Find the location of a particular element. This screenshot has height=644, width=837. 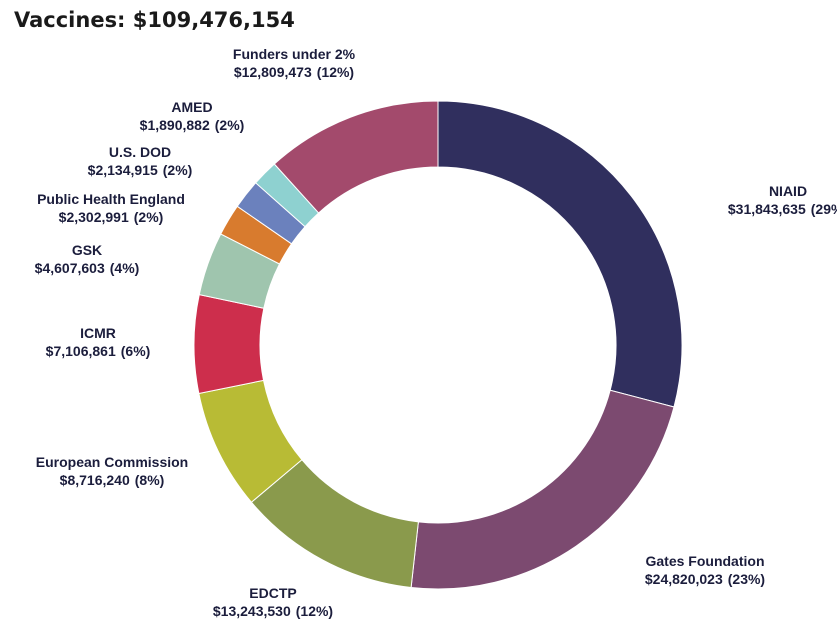

slice-label-value: $31,843,635 (29%) is located at coordinates (782, 209).